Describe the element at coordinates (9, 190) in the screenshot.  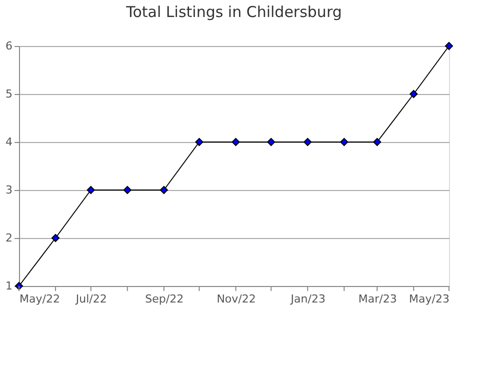
I see `y-tick-label: 3` at that location.